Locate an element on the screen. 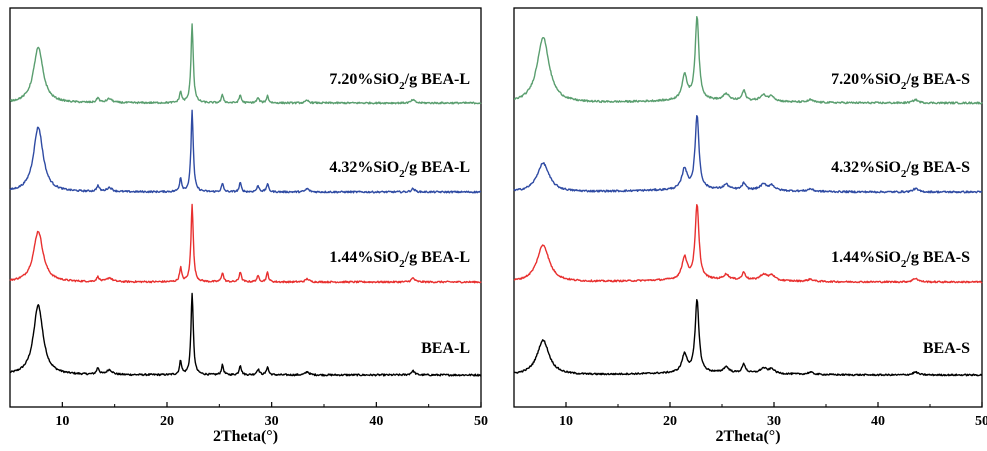 This screenshot has height=451, width=987. series-label: 7.20%SiO2/g BEA-S is located at coordinates (900, 81).